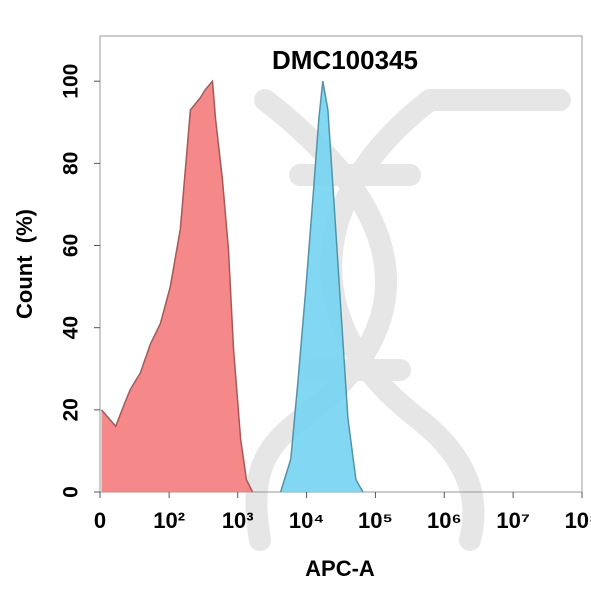 The image size is (591, 593). Describe the element at coordinates (444, 520) in the screenshot. I see `x-tick-label: 10⁶` at that location.